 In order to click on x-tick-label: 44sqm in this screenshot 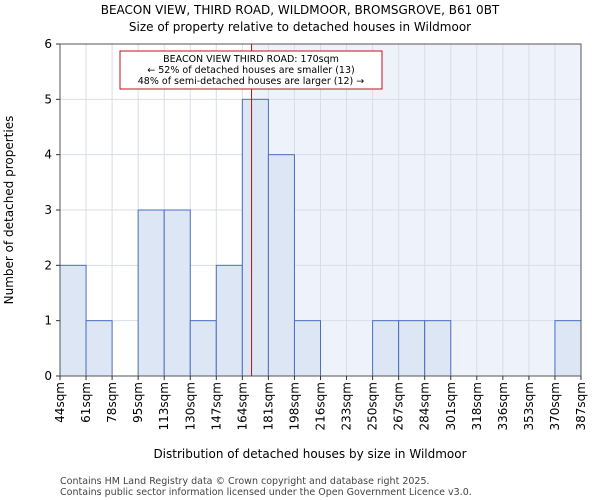, I will do `click(60, 402)`.